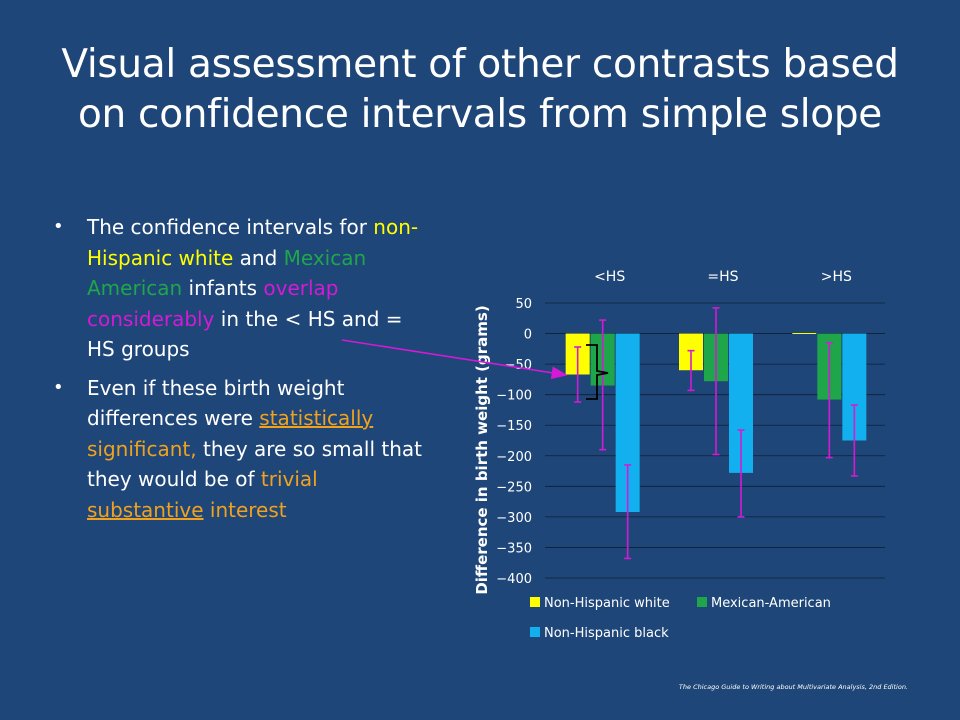 The height and width of the screenshot is (720, 960). I want to click on bullet-text-segment: statistically, so click(316, 418).